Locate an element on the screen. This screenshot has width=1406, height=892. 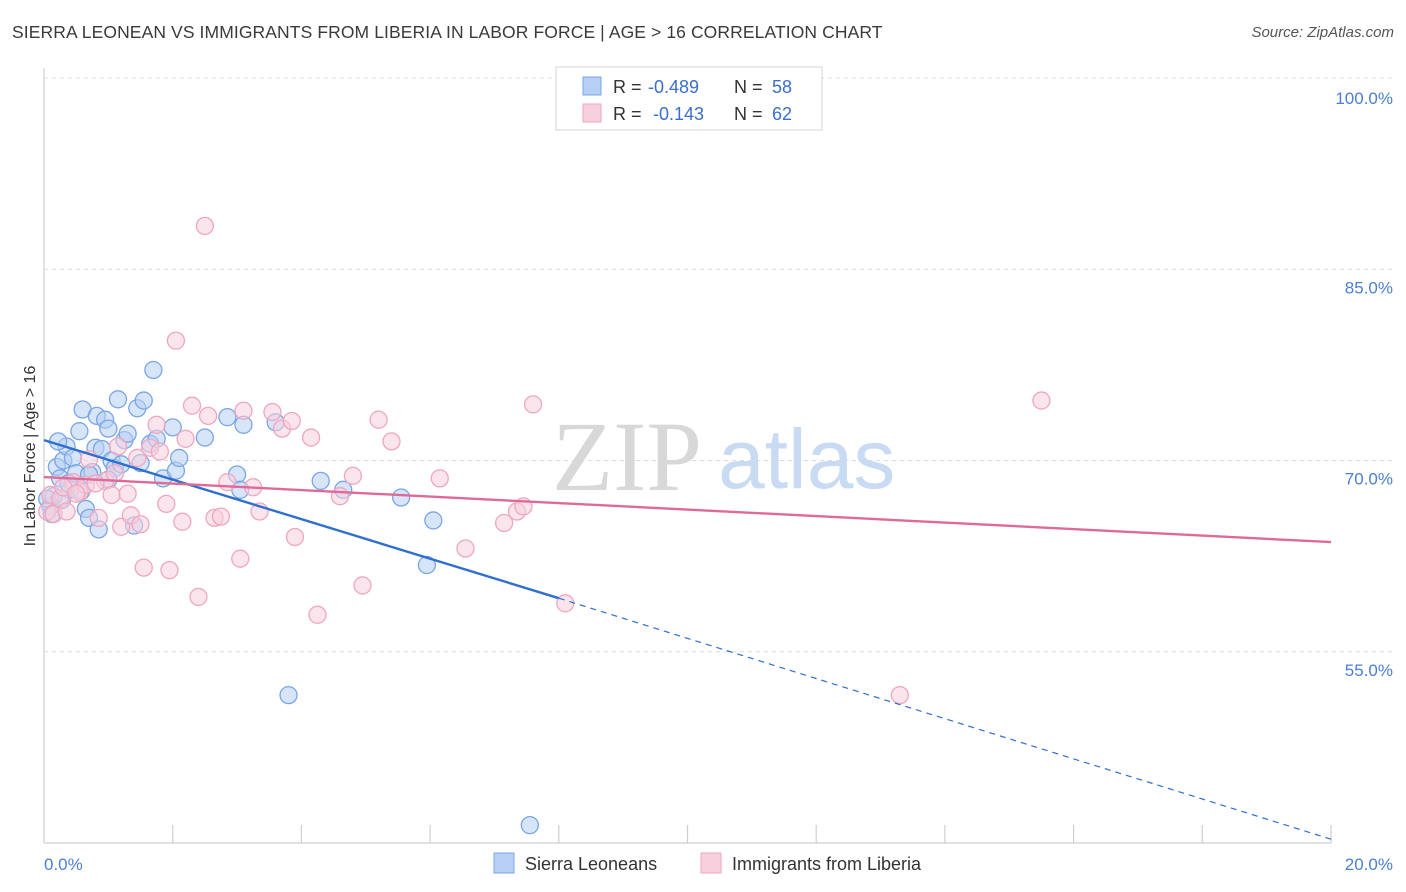
y-tick-label-0: 100.0% is located at coordinates (1364, 98).